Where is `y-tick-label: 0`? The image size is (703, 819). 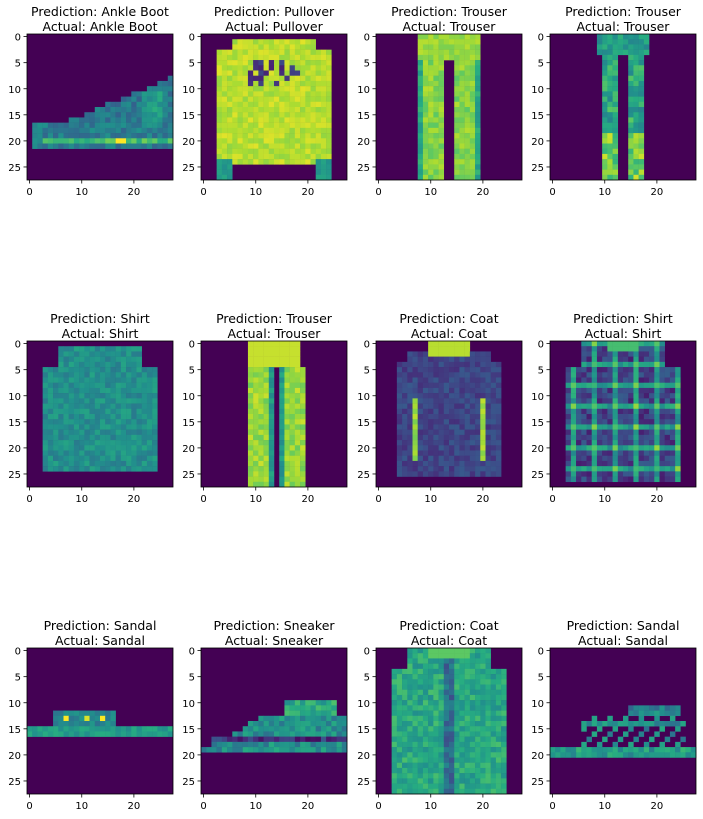 y-tick-label: 0 is located at coordinates (18, 345).